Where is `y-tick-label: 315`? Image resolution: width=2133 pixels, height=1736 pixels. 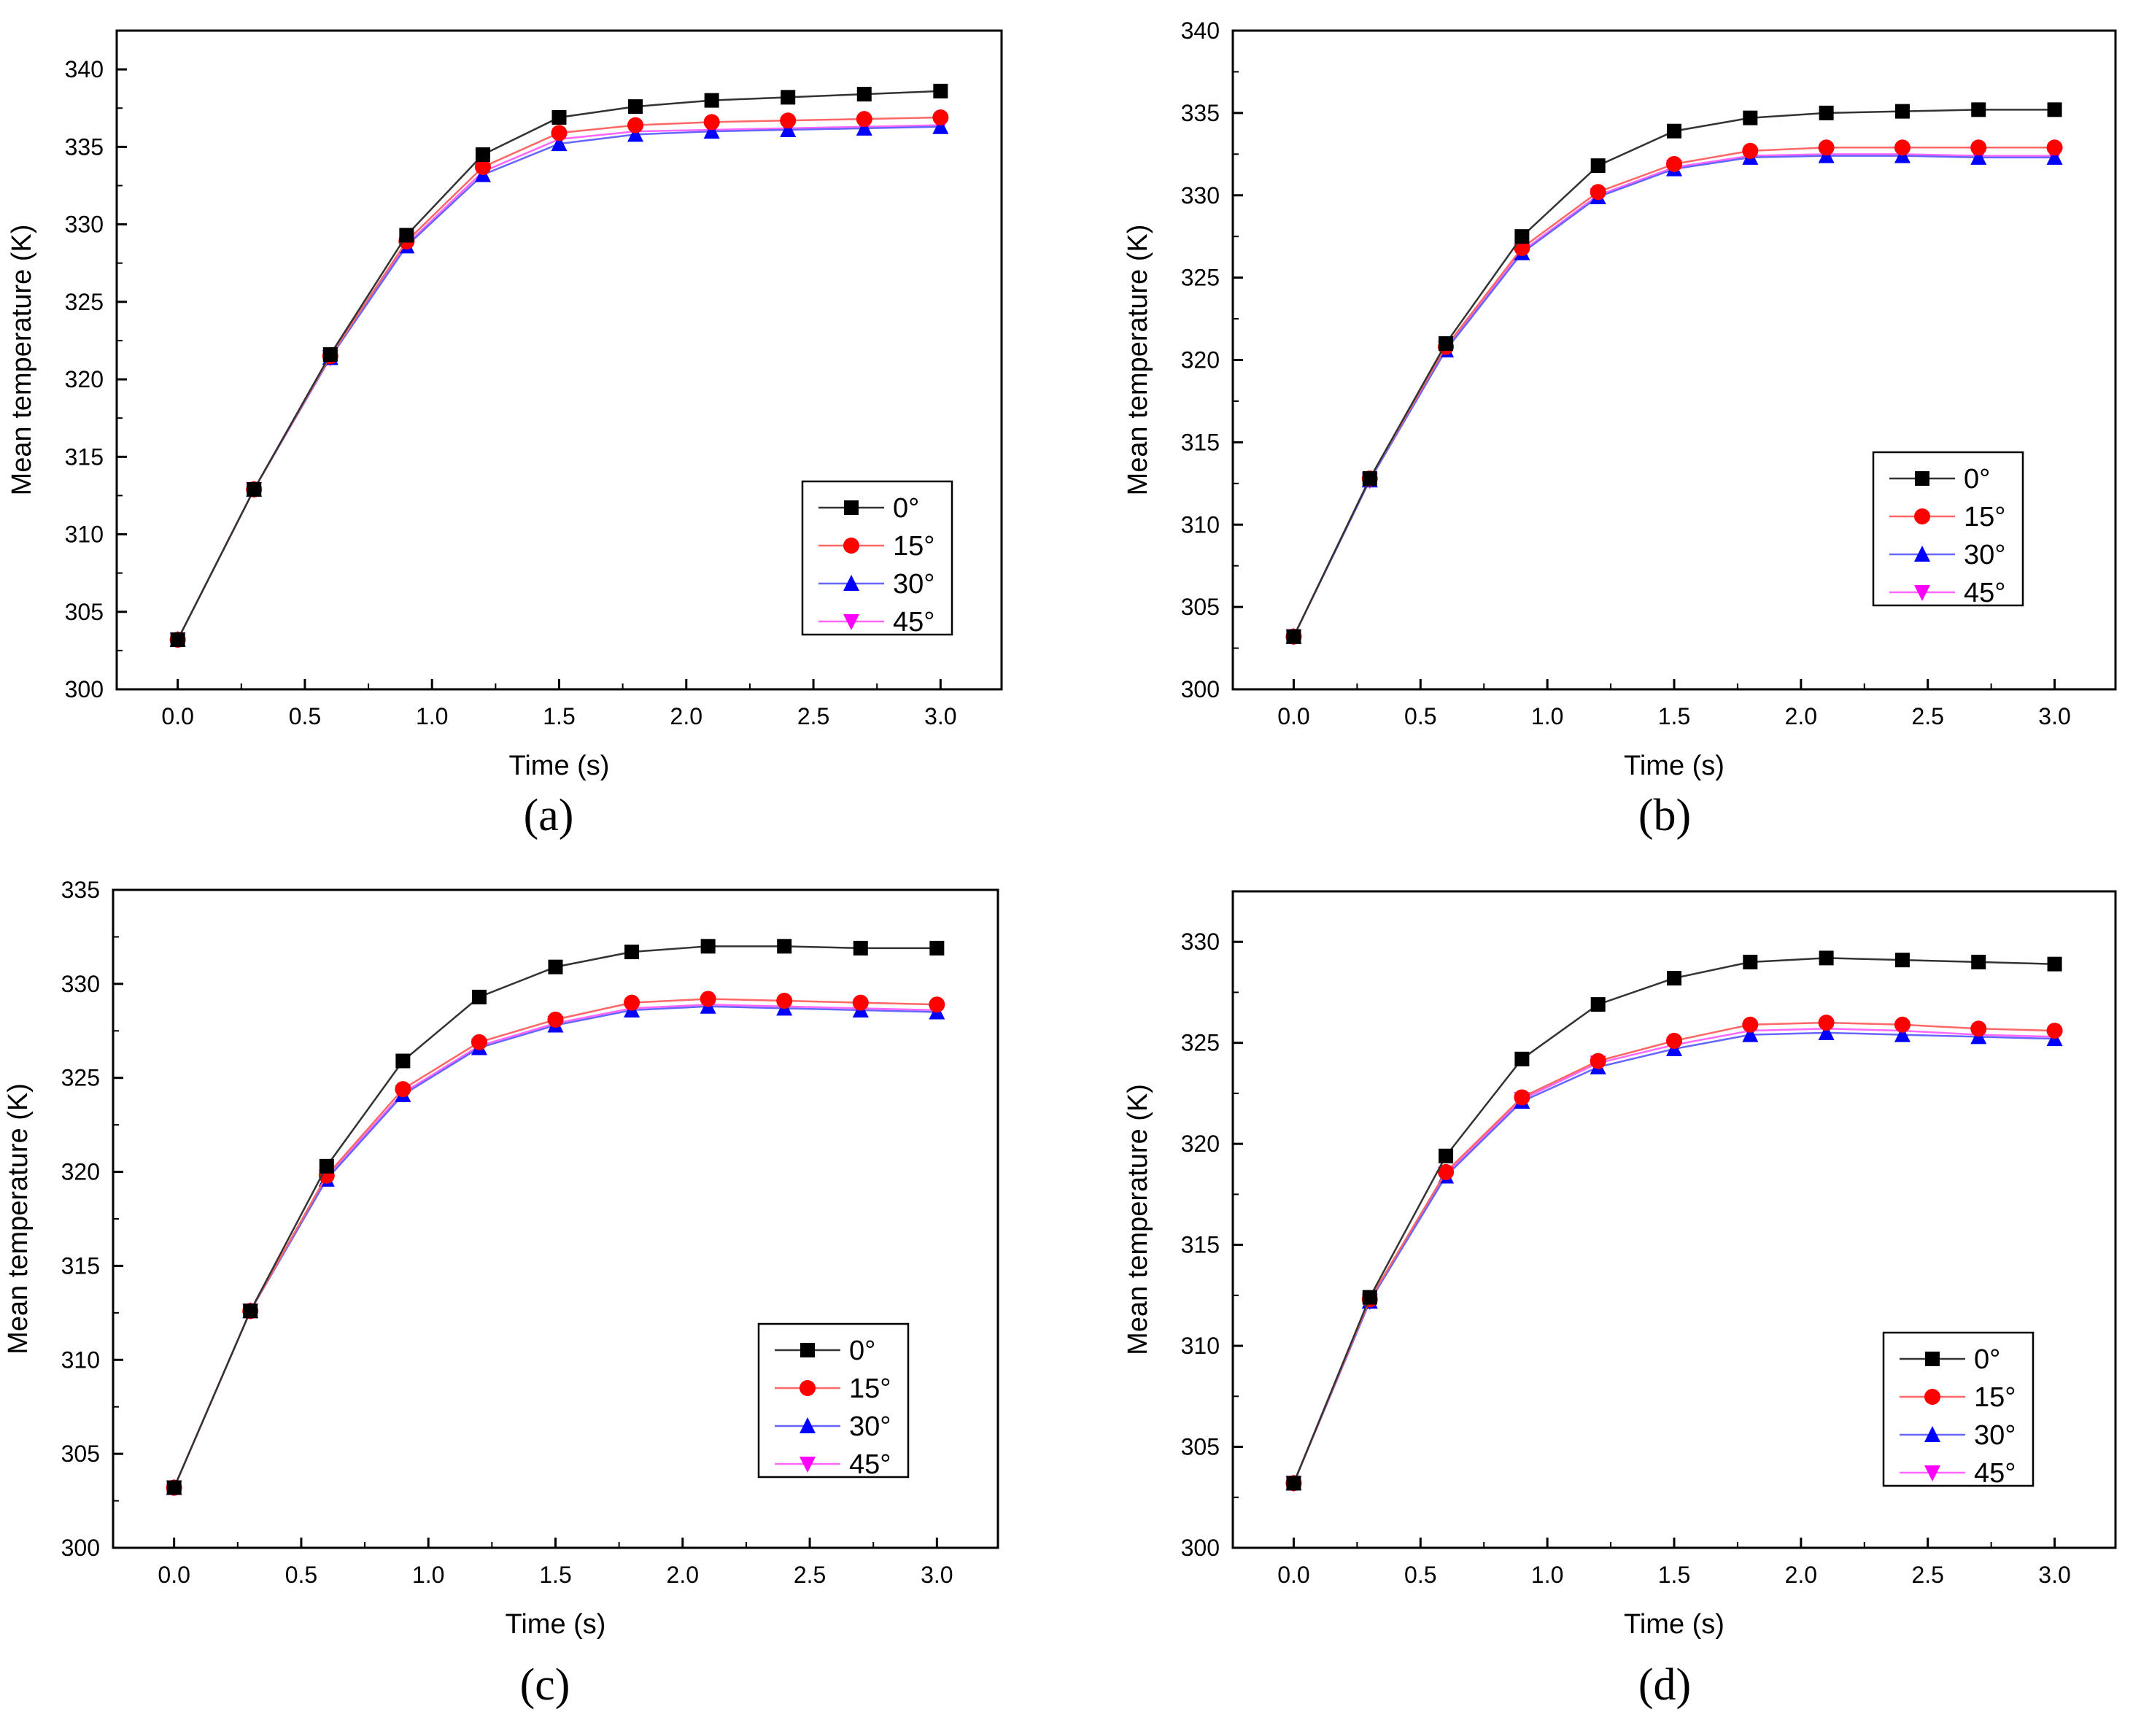 y-tick-label: 315 is located at coordinates (81, 1265).